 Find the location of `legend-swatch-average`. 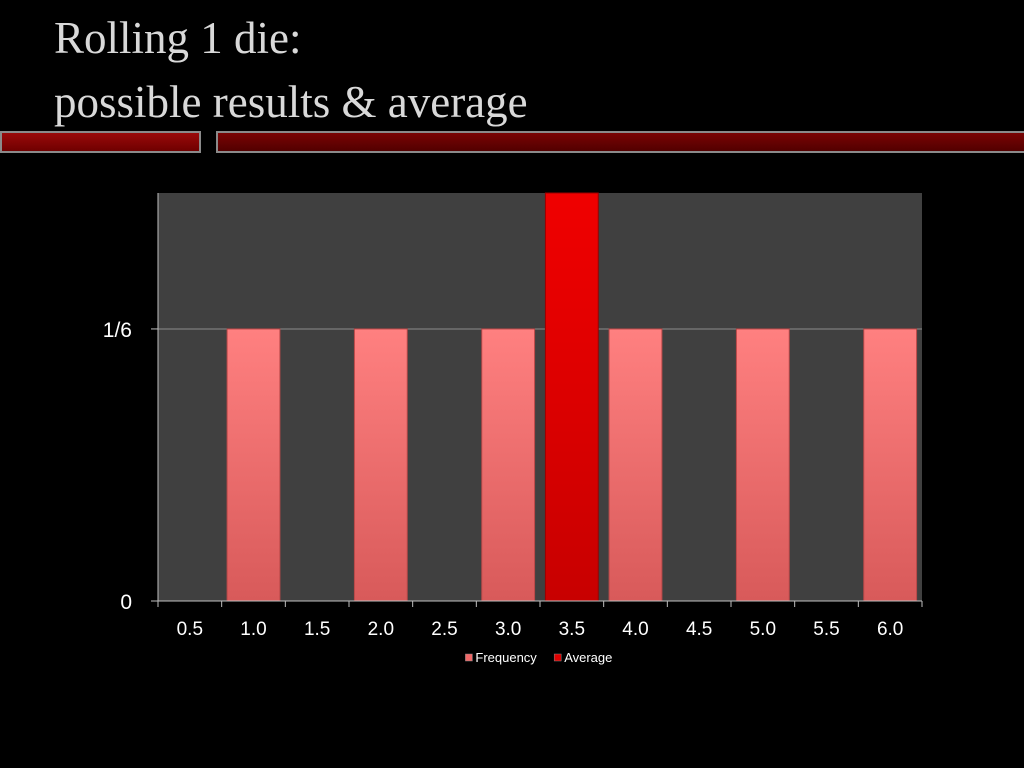

legend-swatch-average is located at coordinates (557, 657).